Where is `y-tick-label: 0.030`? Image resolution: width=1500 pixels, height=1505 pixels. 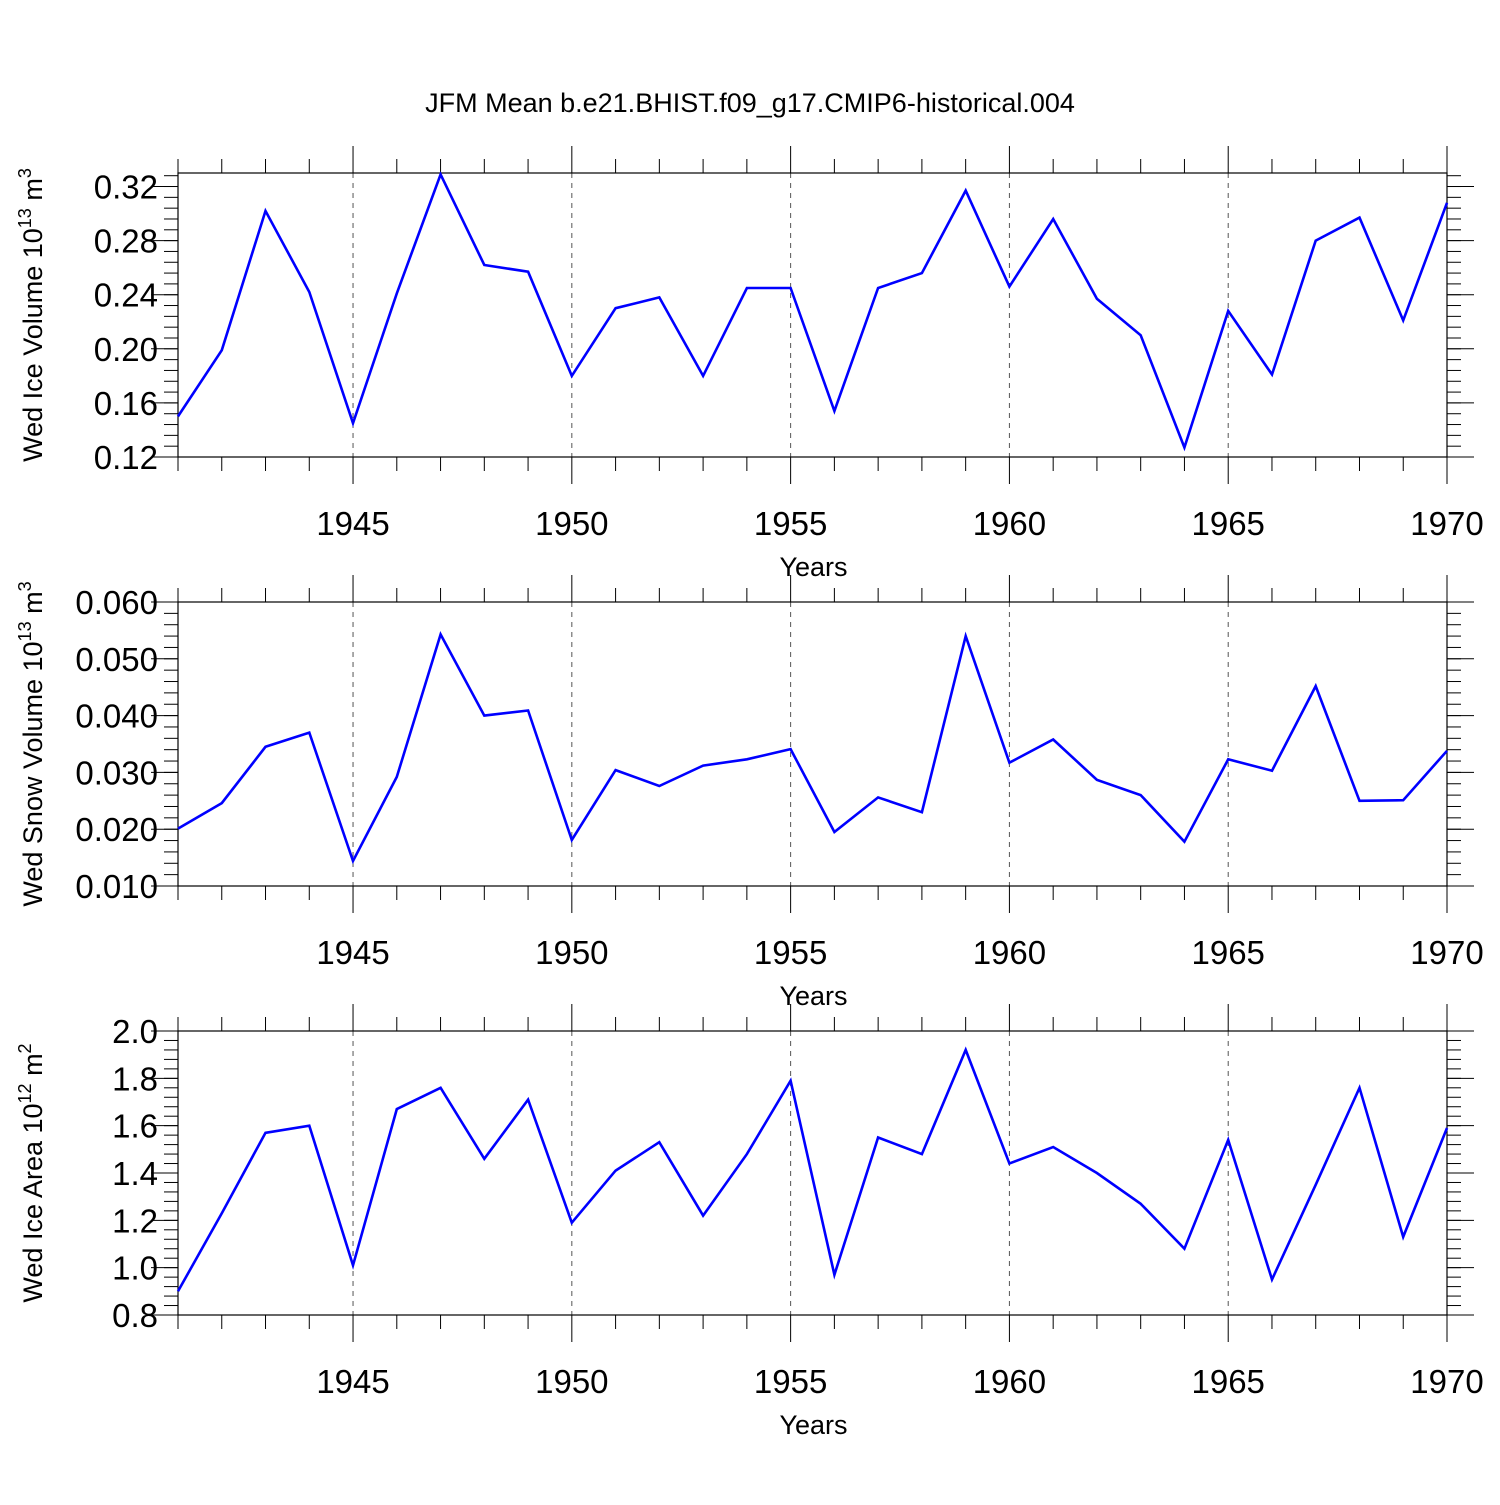
y-tick-label: 0.030 is located at coordinates (116, 772).